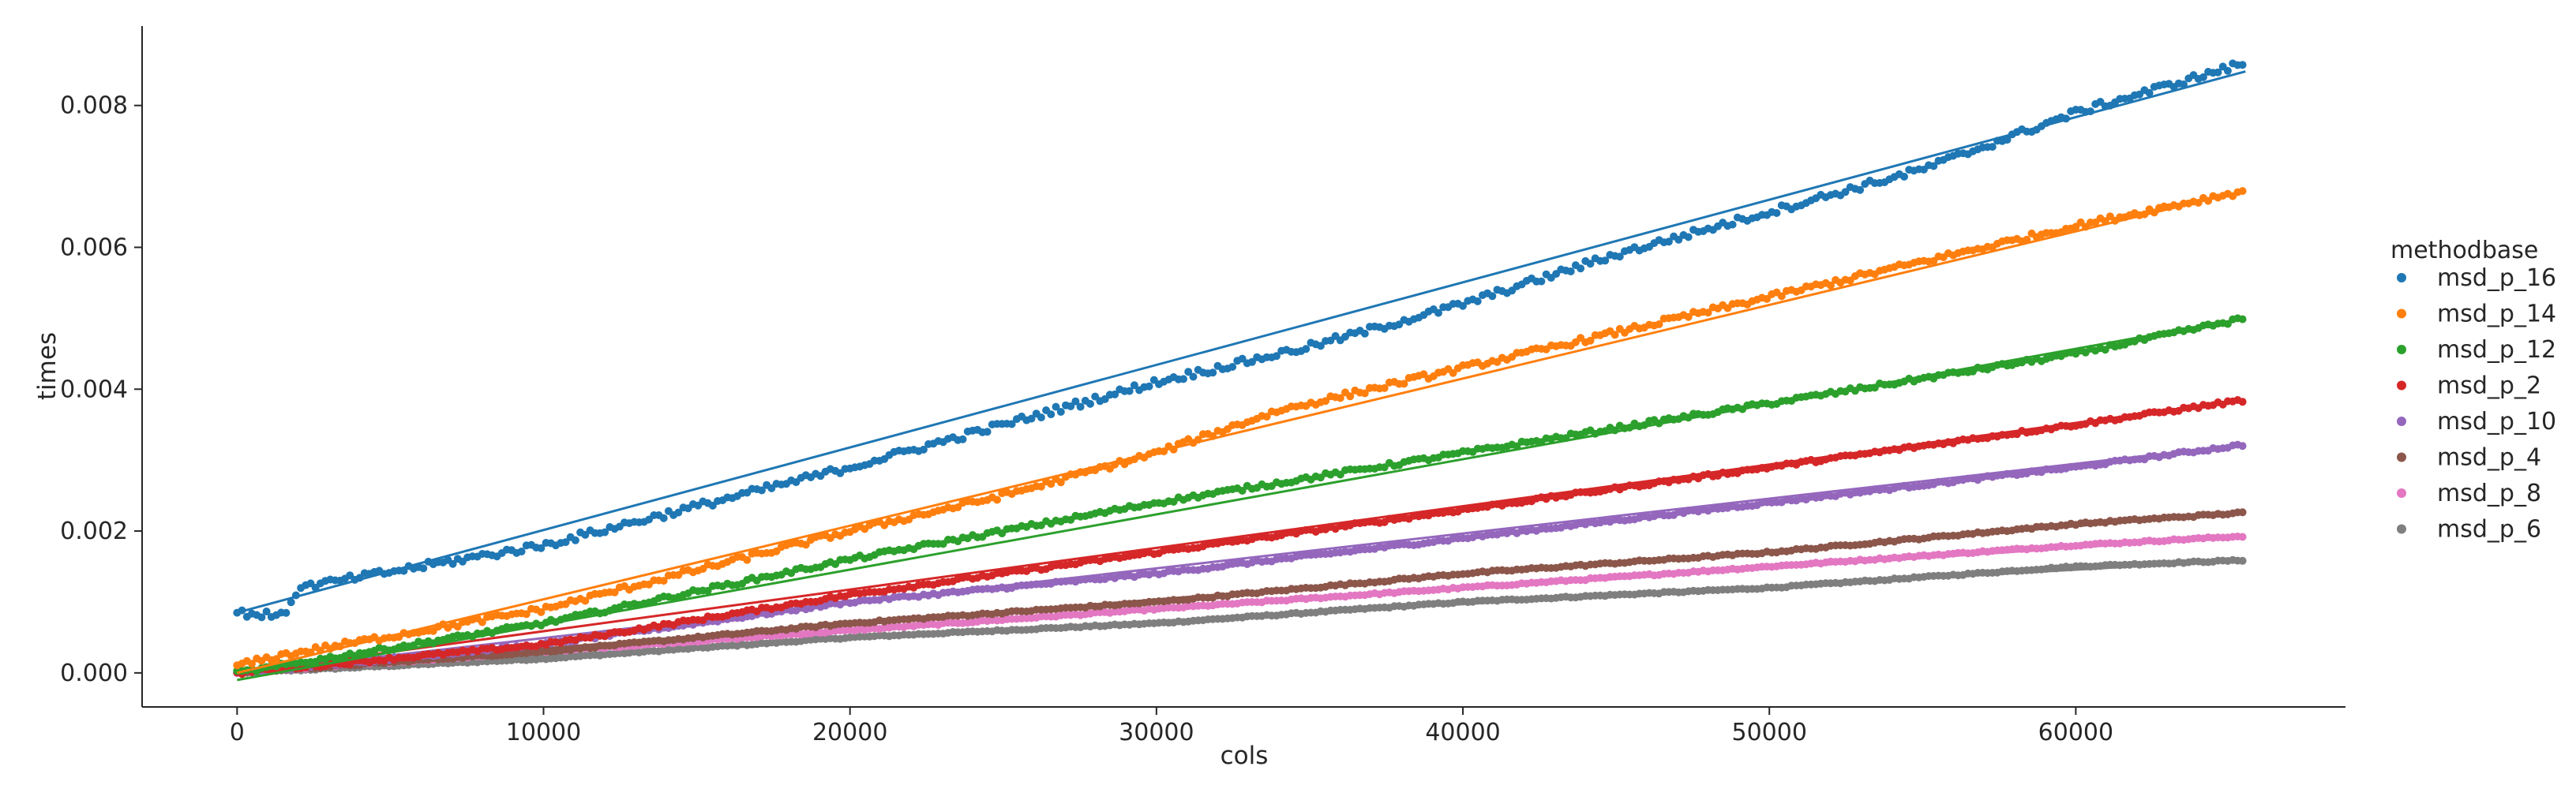 The height and width of the screenshot is (789, 2576). Describe the element at coordinates (47, 366) in the screenshot. I see `y-axis-title: times` at that location.